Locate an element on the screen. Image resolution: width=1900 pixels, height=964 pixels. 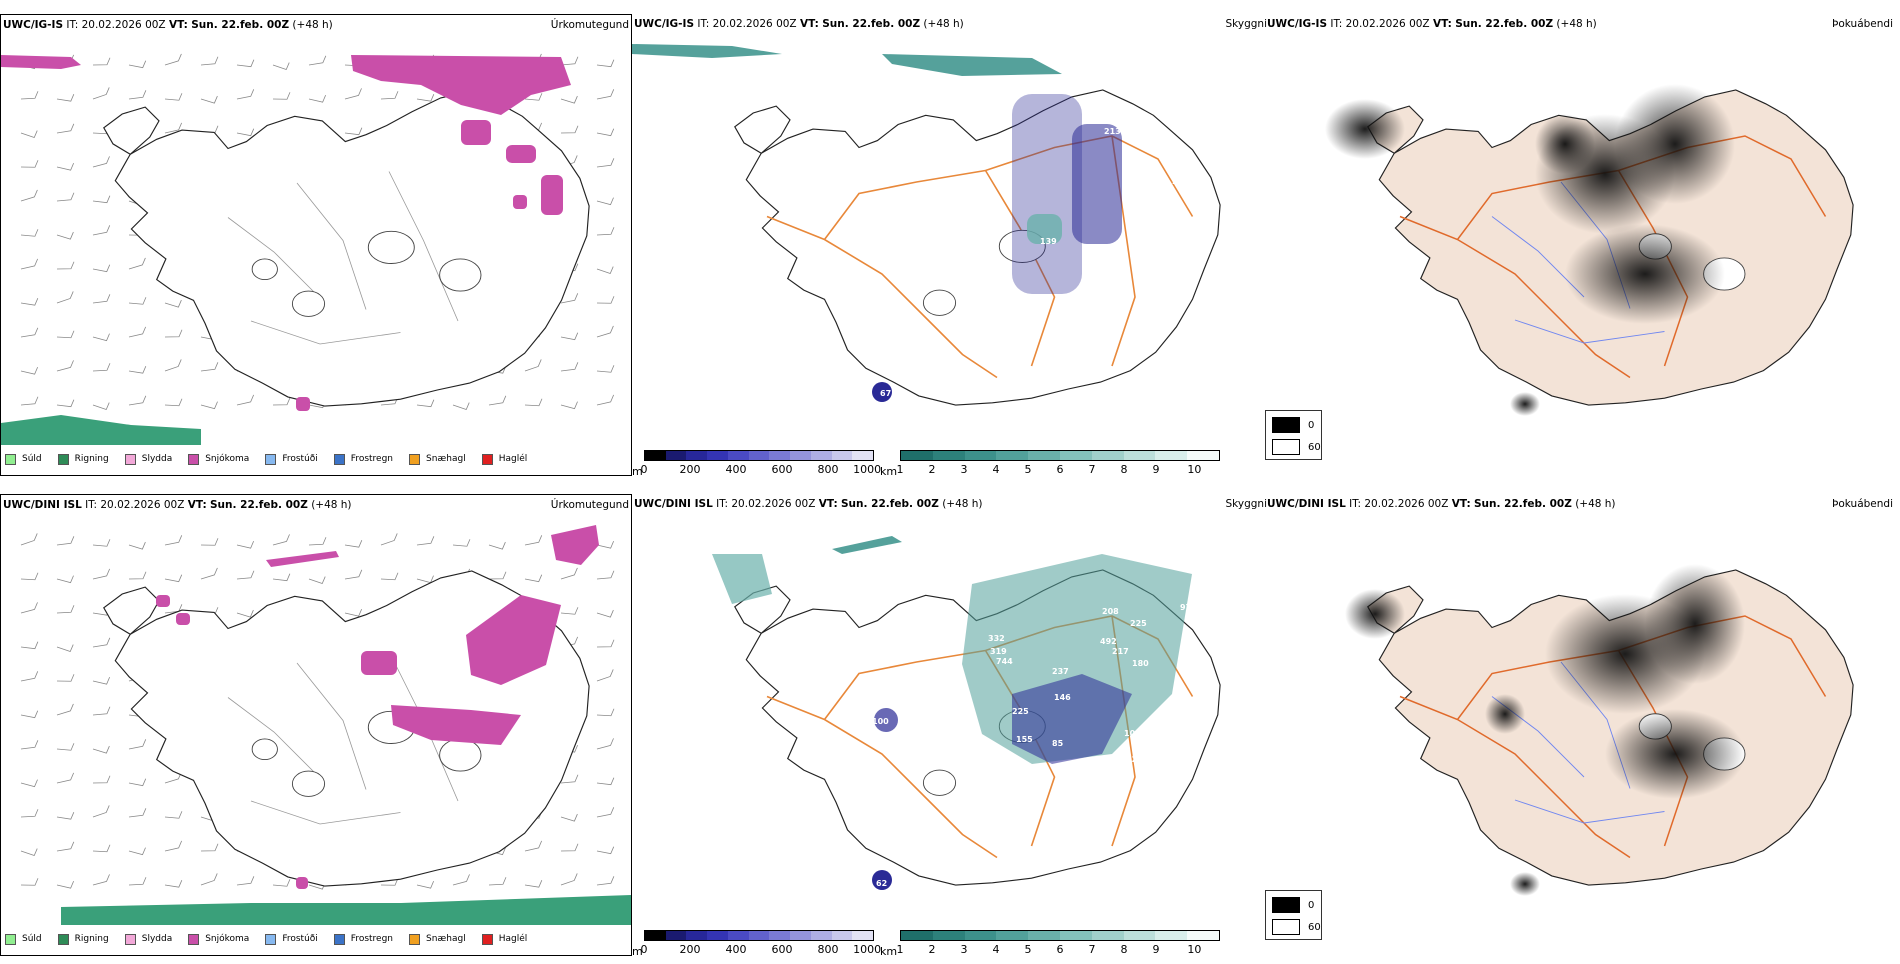
visibility-value-label: 208 is located at coordinates (1110, 611).